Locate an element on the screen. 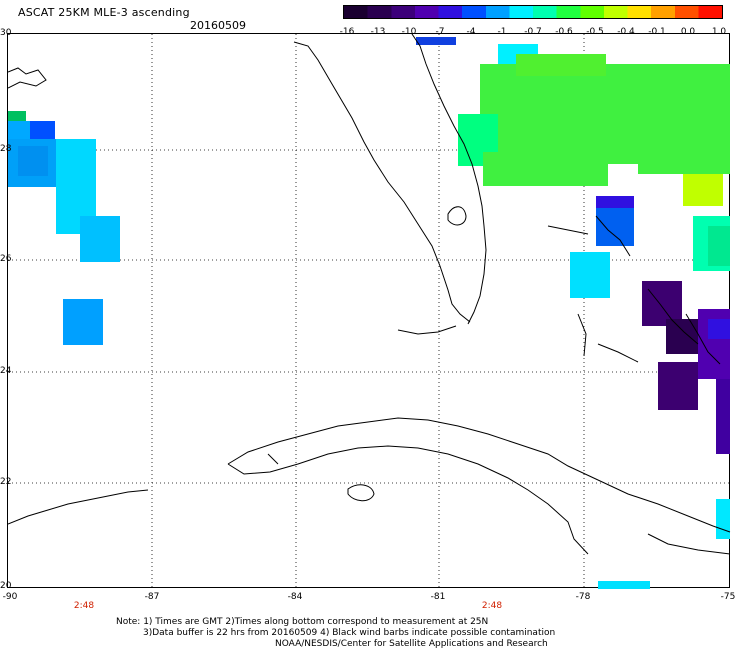 This screenshot has width=740, height=650. lat-label-26: 26 is located at coordinates (6, 259).